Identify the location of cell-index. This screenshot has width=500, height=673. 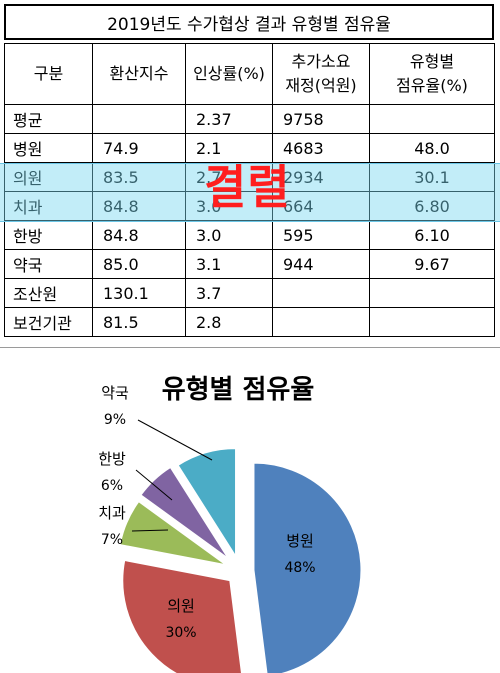
(139, 119).